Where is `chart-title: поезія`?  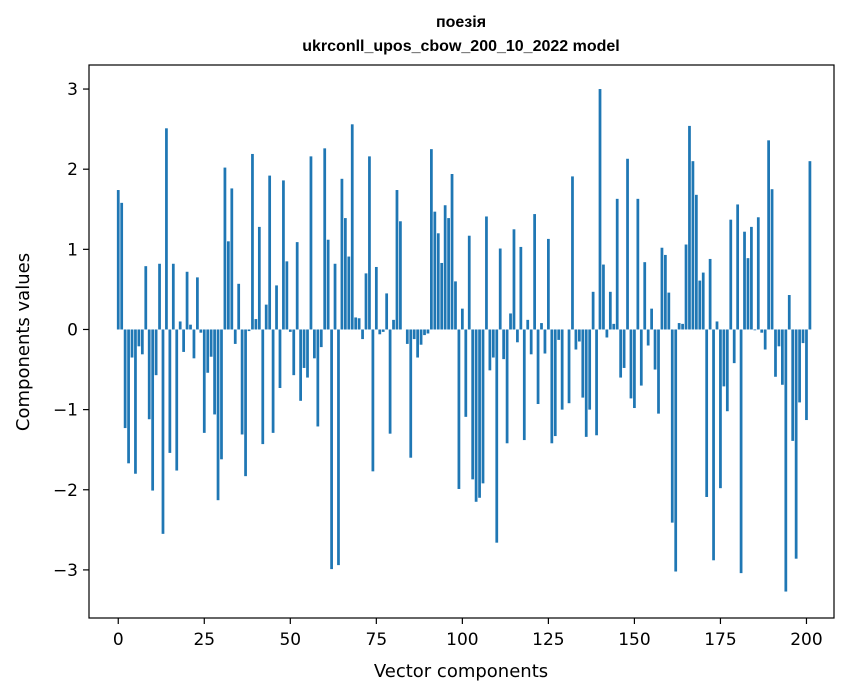 chart-title: поезія is located at coordinates (461, 22).